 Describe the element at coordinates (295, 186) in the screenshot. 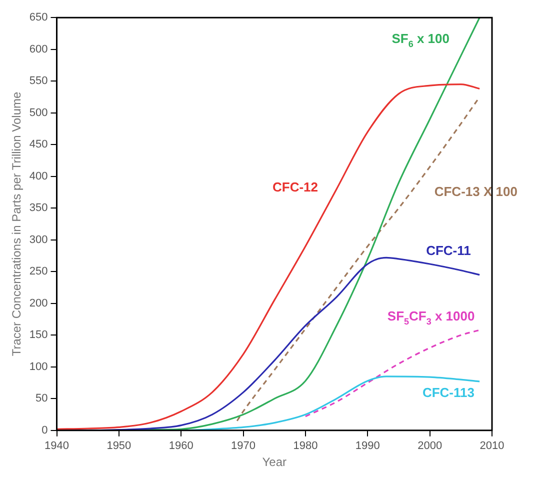

I see `series-label: CFC-12` at that location.